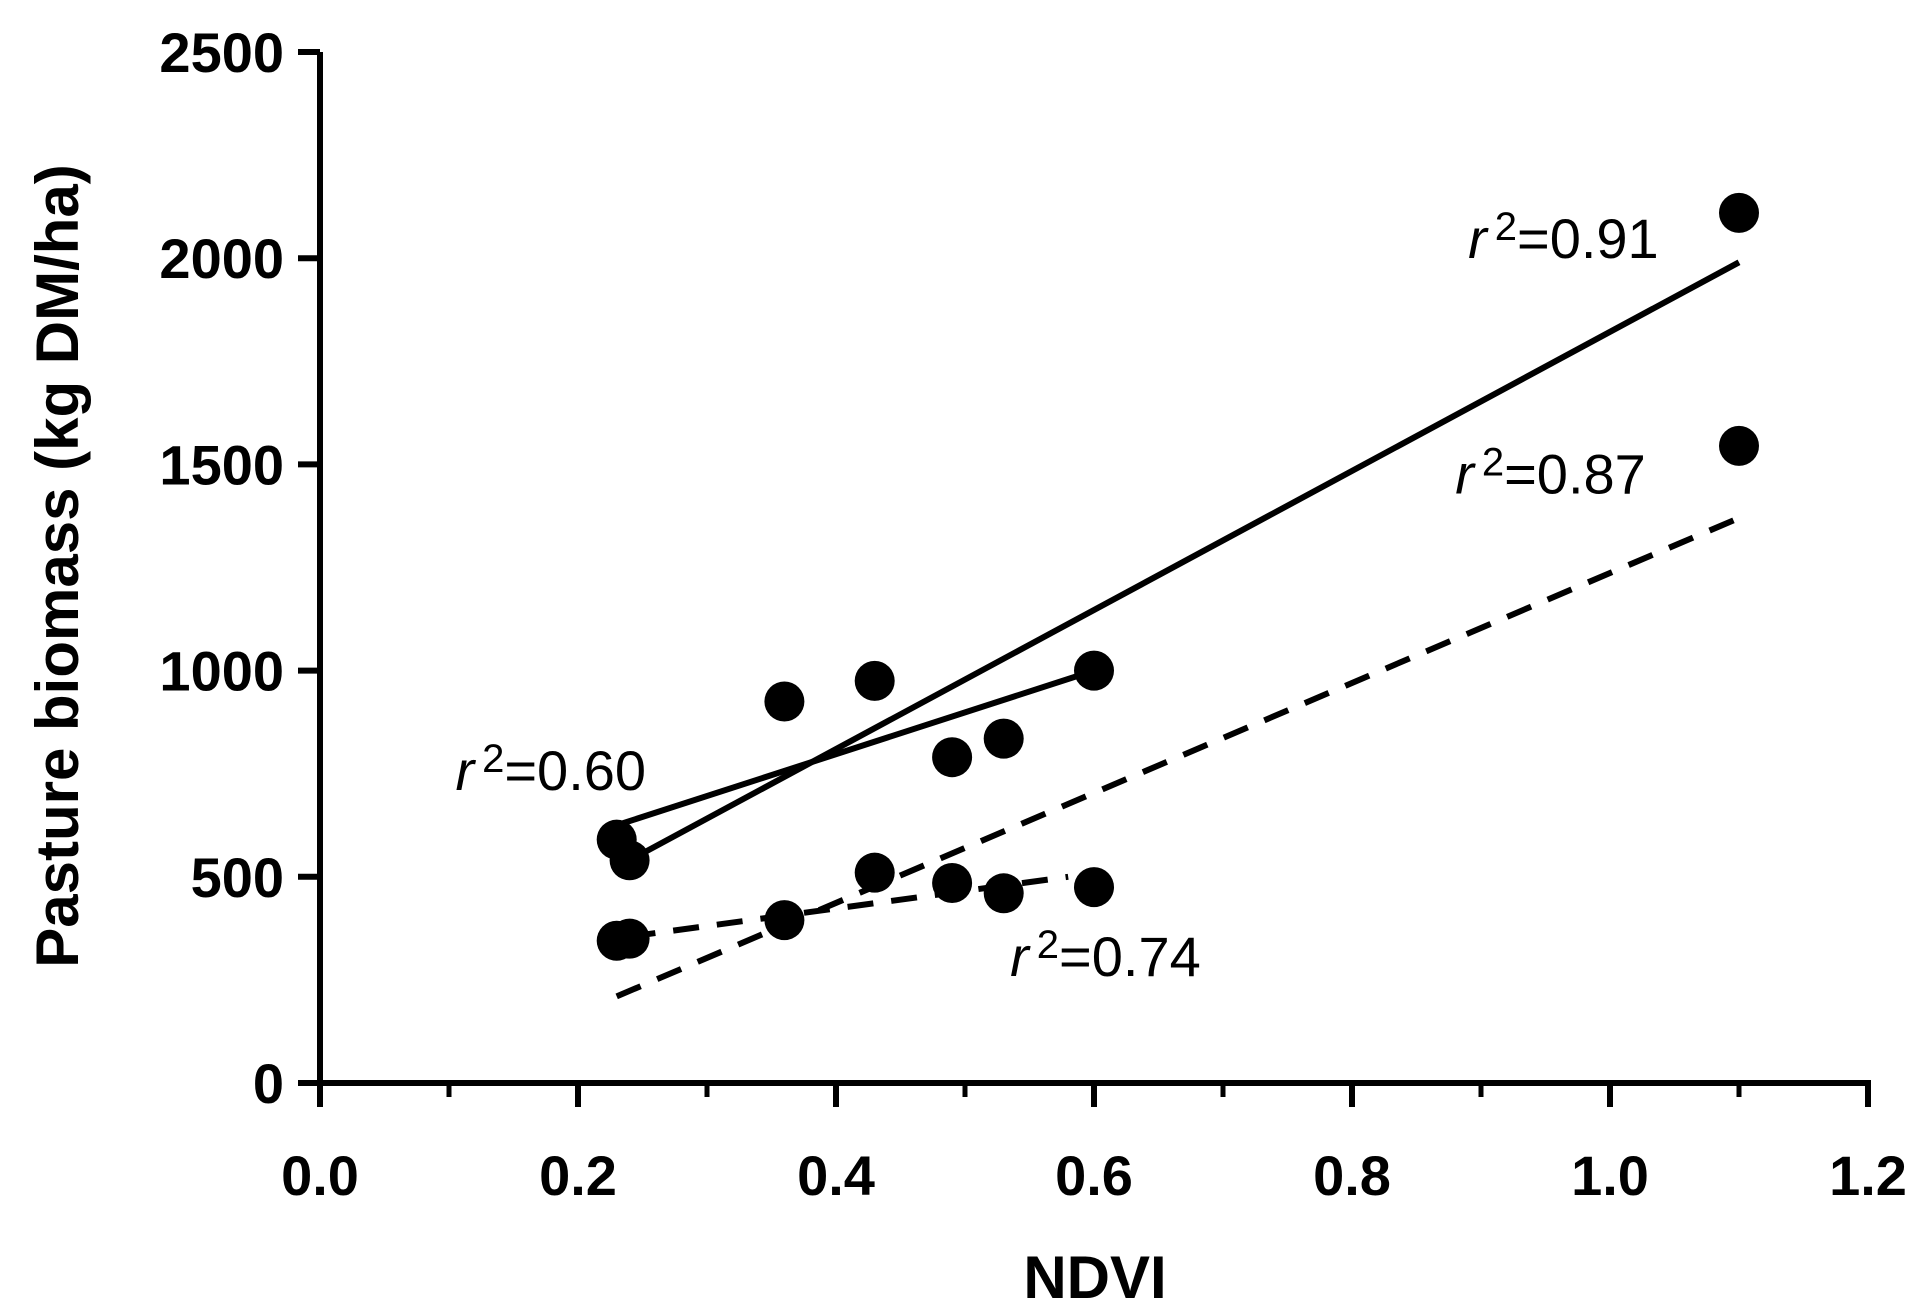 Image resolution: width=1928 pixels, height=1313 pixels. Describe the element at coordinates (221, 258) in the screenshot. I see `y-tick-label: 2000` at that location.